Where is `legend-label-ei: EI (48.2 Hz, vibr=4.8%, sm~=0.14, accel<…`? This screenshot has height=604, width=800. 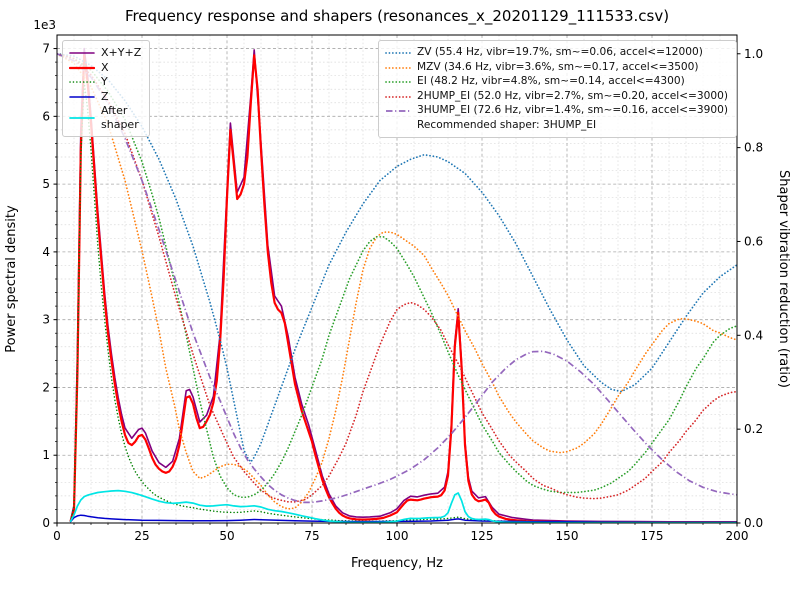
legend-label-ei: EI (48.2 Hz, vibr=4.8%, sm~=0.14, accel<… is located at coordinates (551, 81).